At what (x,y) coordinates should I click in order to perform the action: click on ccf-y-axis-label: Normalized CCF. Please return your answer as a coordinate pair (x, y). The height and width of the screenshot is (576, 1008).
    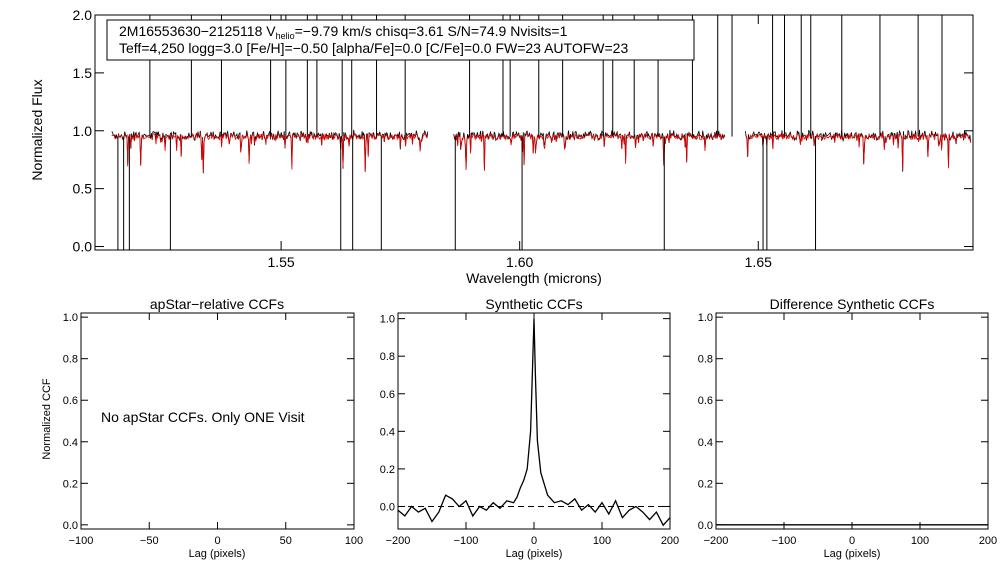
    Looking at the image, I should click on (47, 419).